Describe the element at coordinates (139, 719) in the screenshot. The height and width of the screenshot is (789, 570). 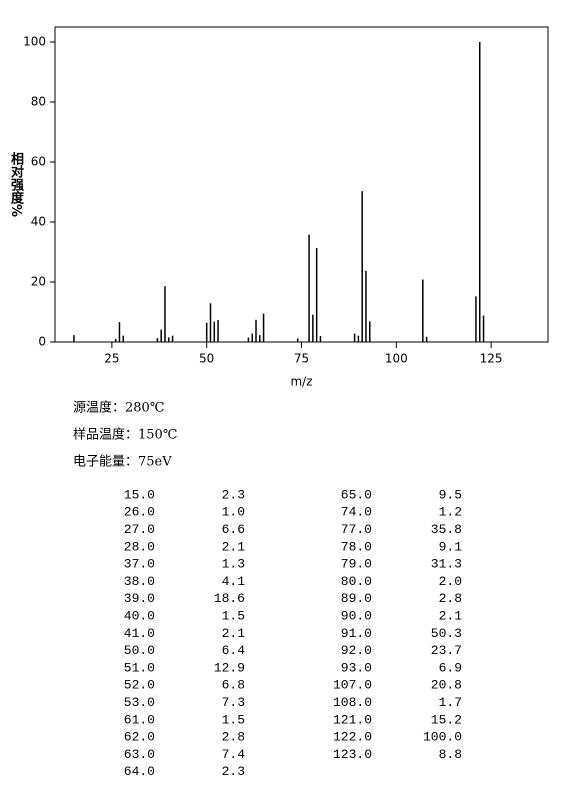
I see `table-cell: 61.0` at that location.